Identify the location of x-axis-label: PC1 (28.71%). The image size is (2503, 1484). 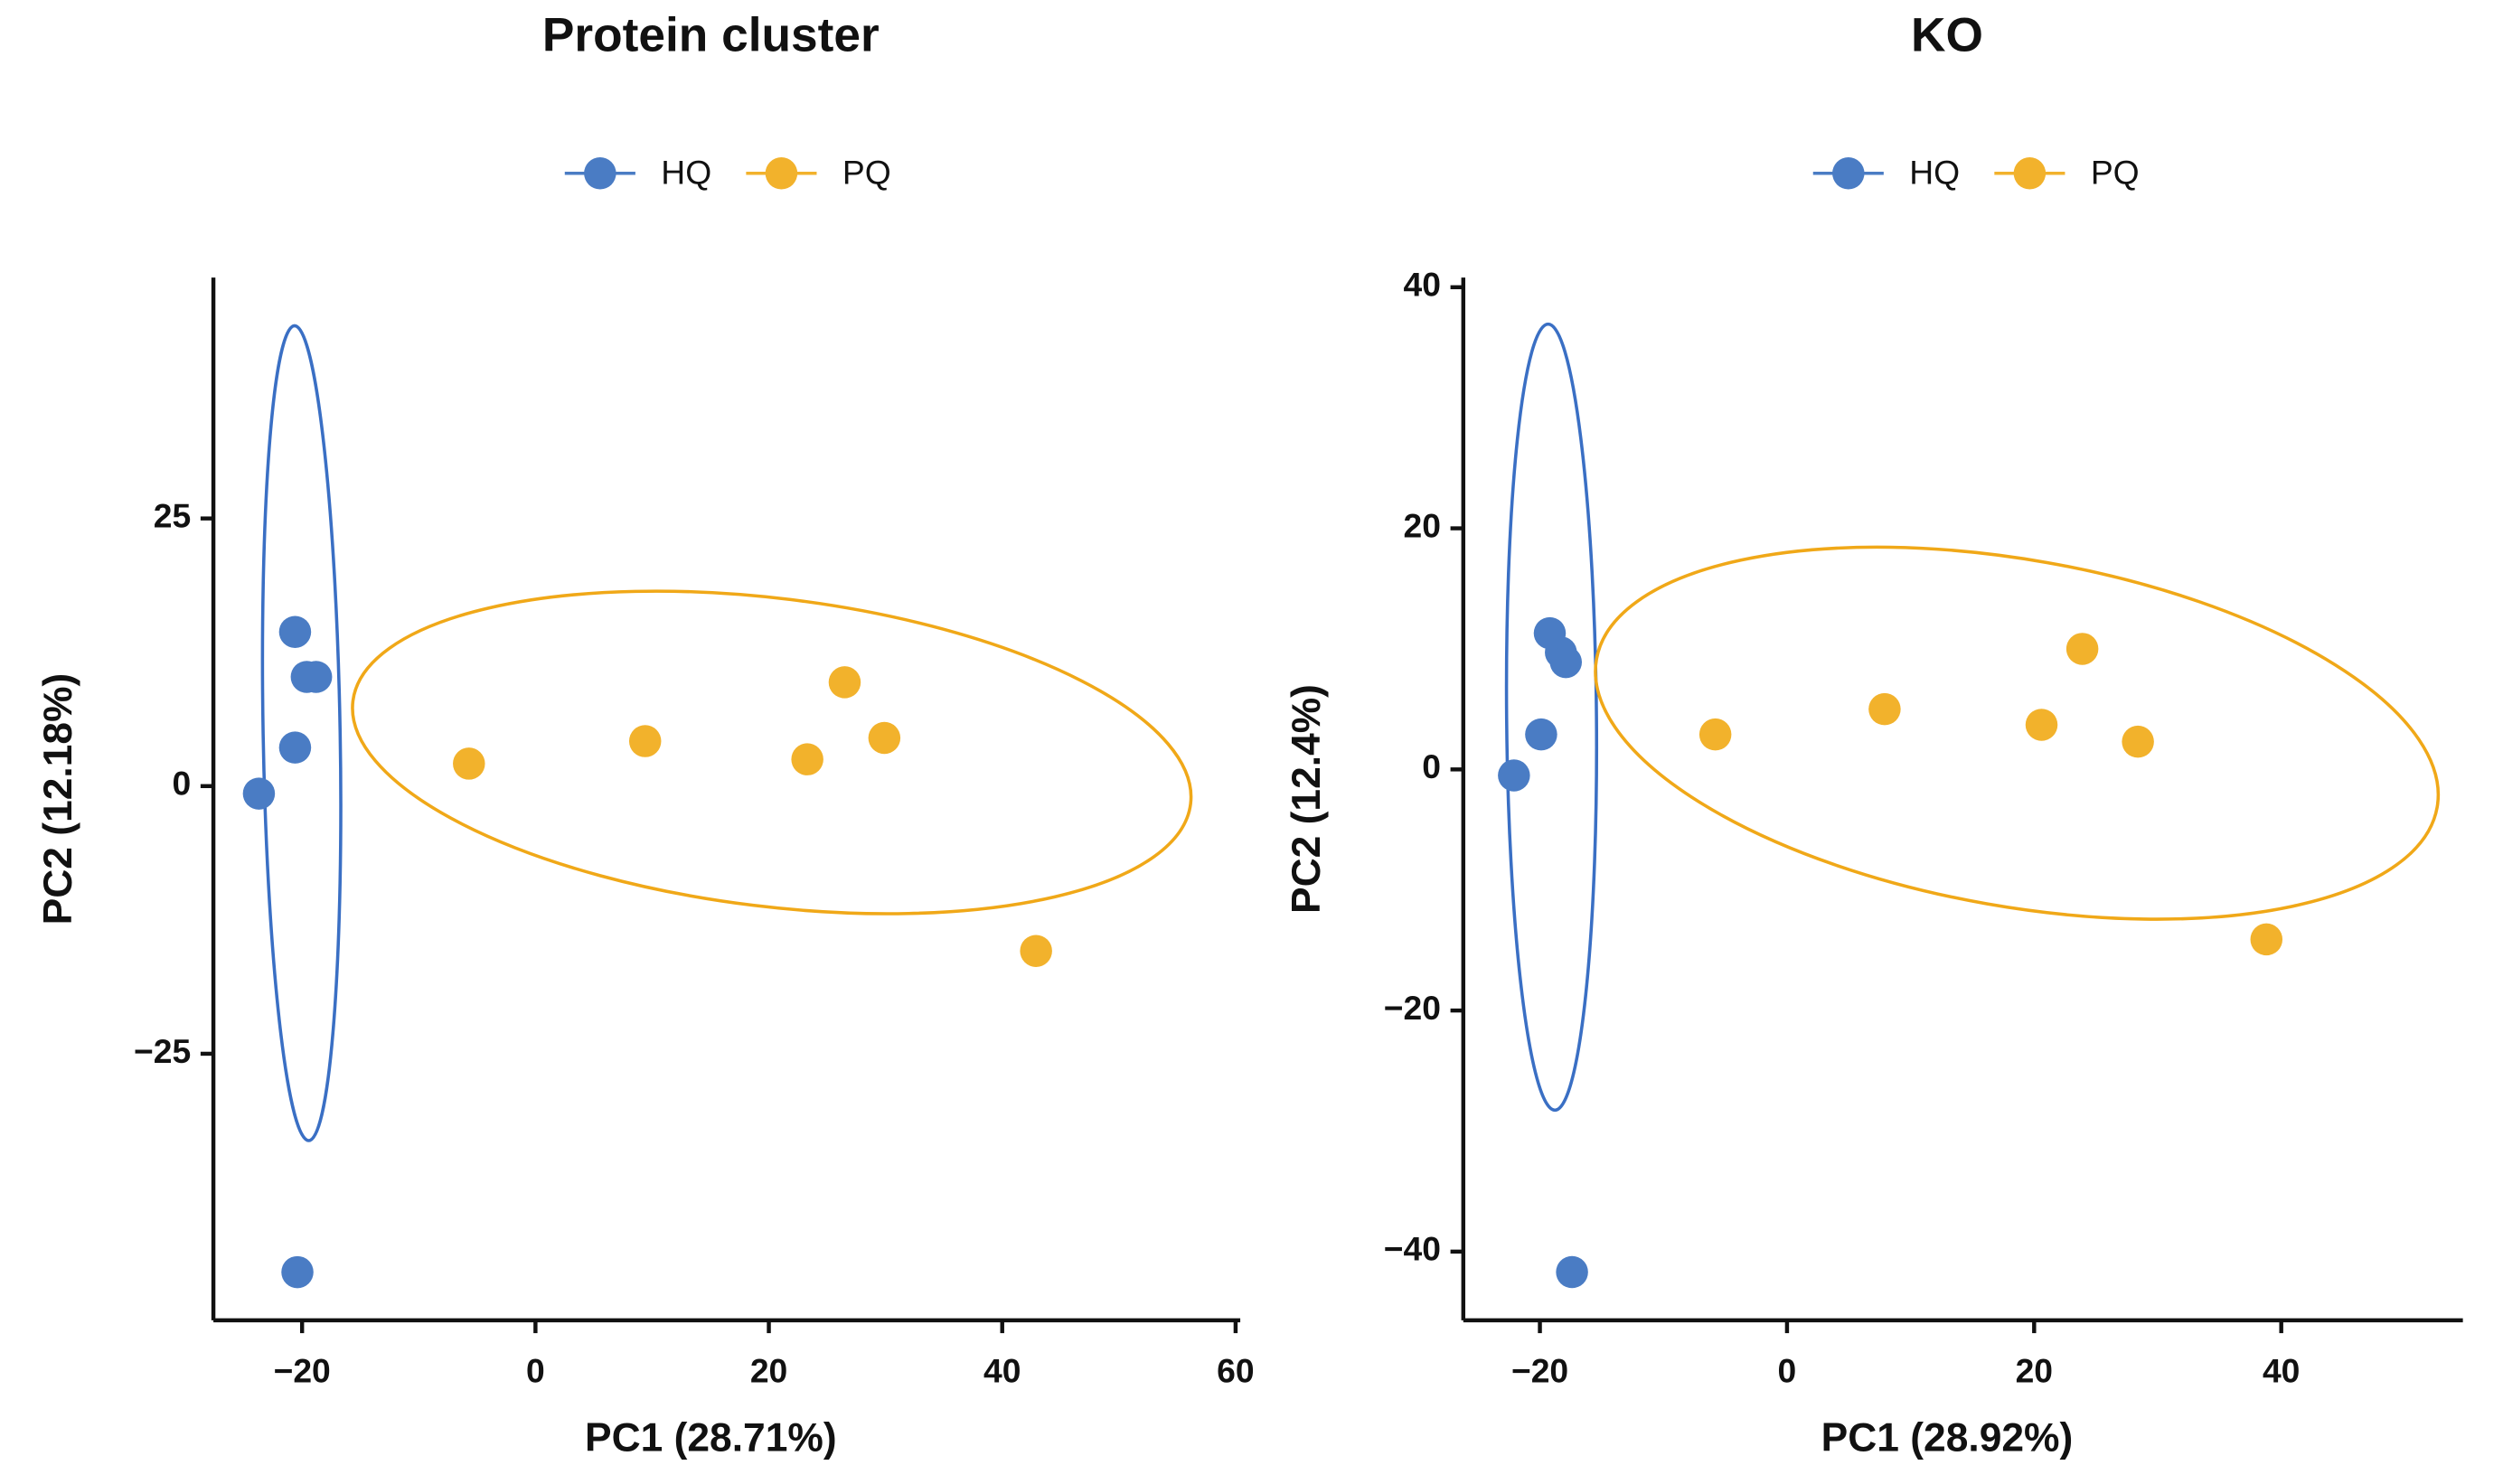
(711, 1439).